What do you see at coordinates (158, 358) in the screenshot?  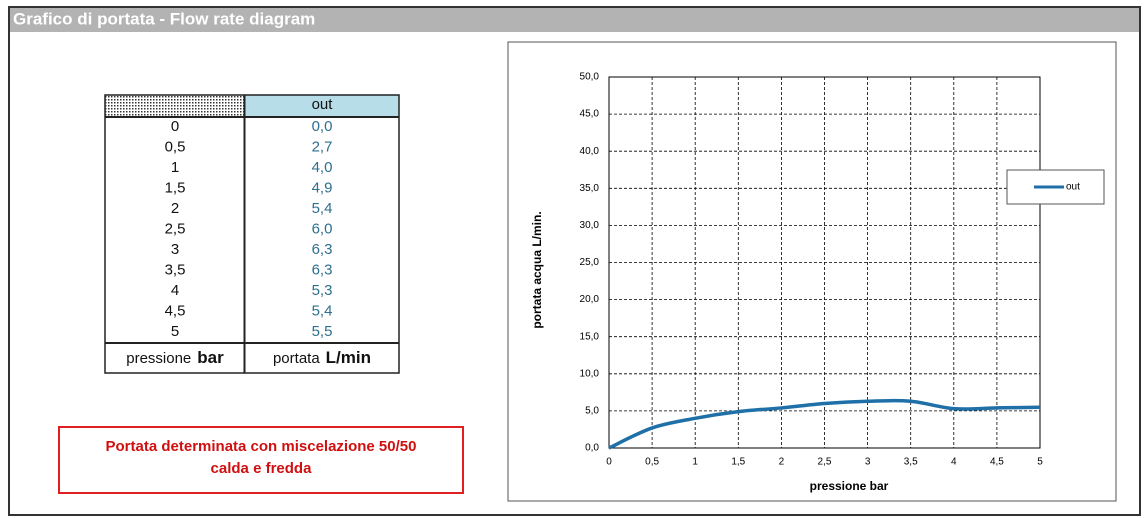 I see `footer-text: pressione` at bounding box center [158, 358].